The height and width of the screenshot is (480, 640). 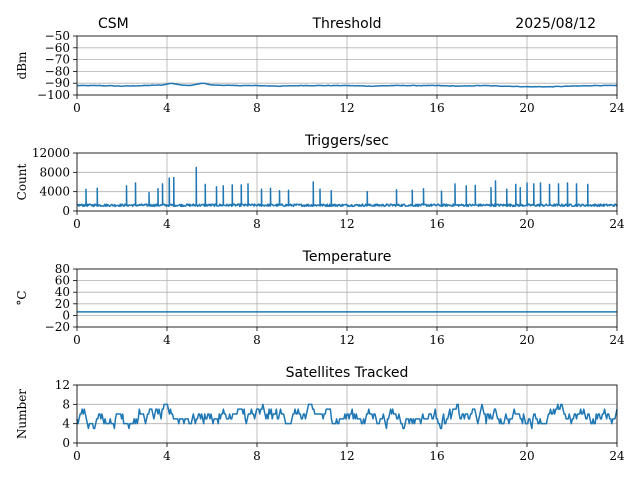 What do you see at coordinates (62, 269) in the screenshot?
I see `y-tick-label: 80` at bounding box center [62, 269].